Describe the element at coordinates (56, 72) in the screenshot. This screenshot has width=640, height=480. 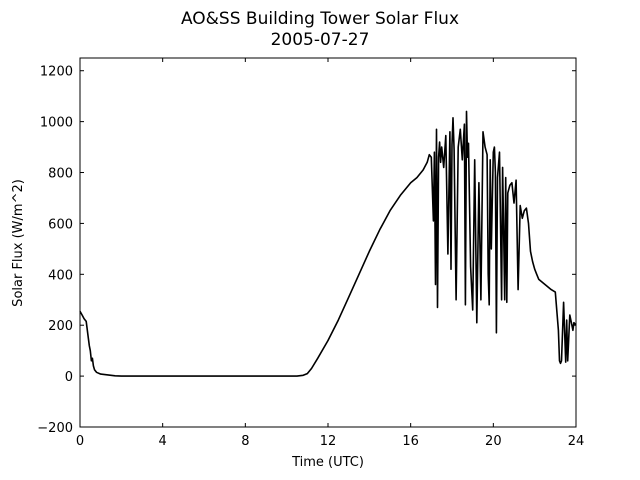
I see `y-tick-label: 1200` at that location.